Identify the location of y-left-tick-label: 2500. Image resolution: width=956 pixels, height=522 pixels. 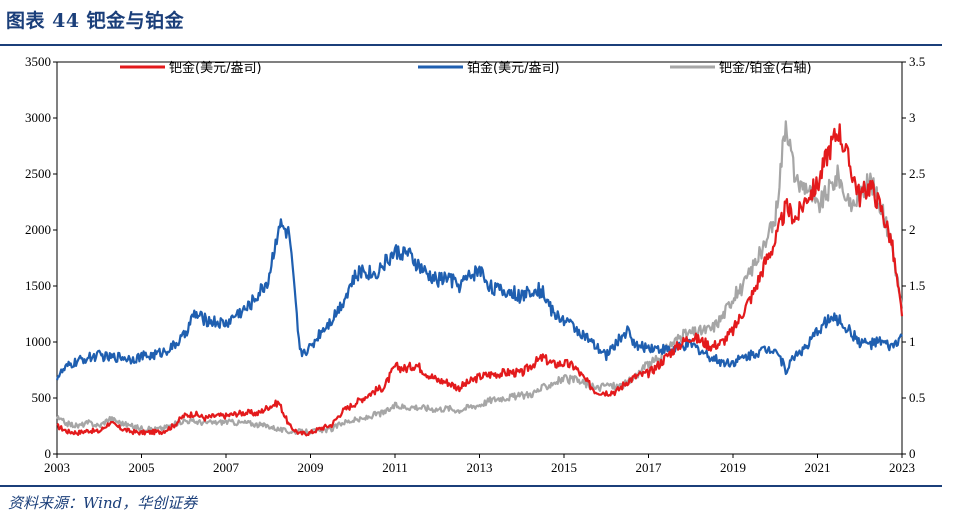
(38, 173).